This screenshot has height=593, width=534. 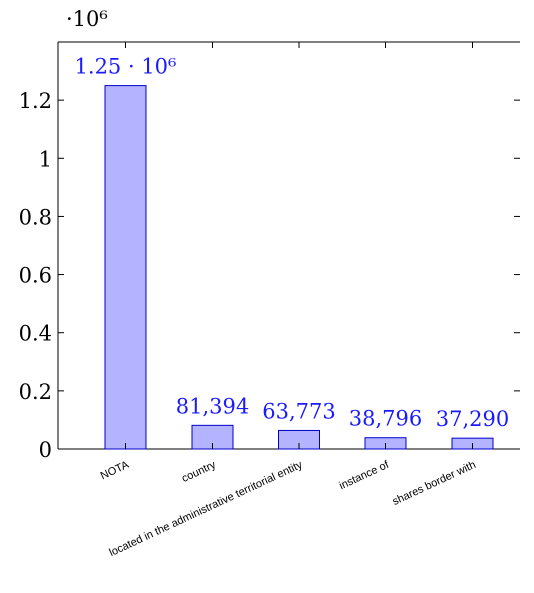 I want to click on x-tick-label: NOTA, so click(x=115, y=471).